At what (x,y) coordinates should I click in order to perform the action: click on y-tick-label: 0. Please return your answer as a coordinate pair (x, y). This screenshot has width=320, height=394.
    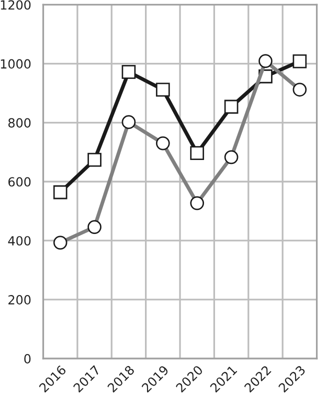
    Looking at the image, I should click on (27, 359).